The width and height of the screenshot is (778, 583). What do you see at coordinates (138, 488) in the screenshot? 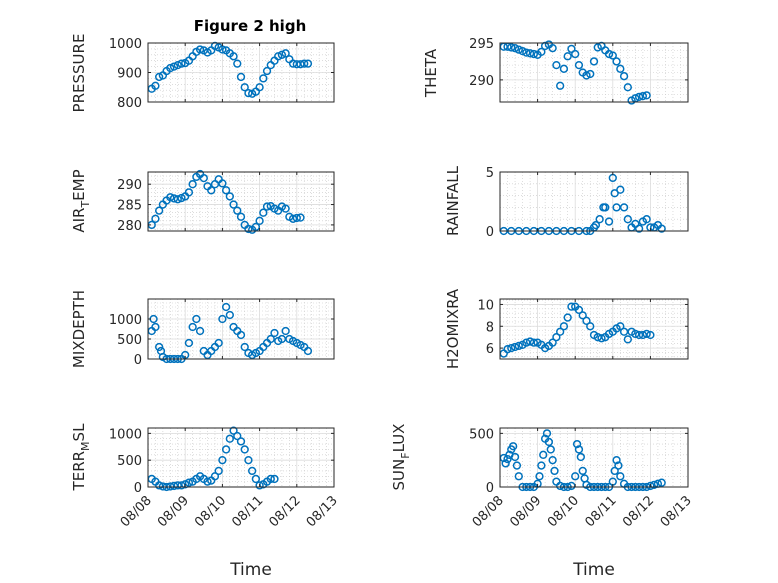
I see `y-tick-label: 0` at bounding box center [138, 488].